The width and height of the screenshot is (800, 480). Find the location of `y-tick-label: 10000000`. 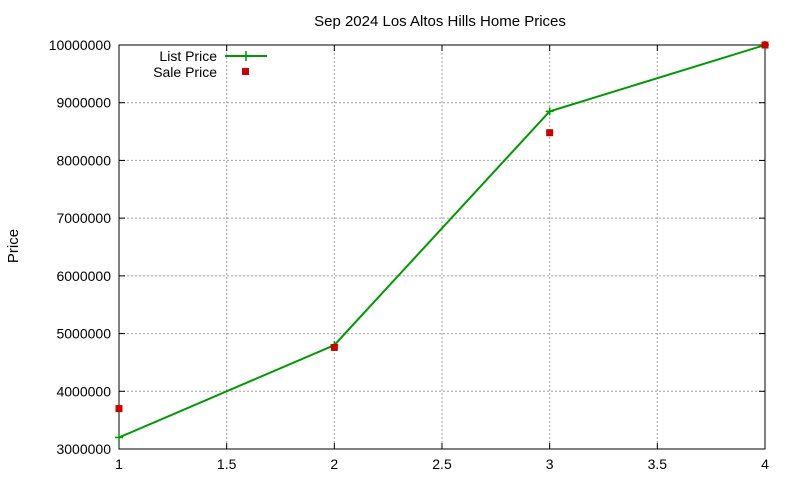

y-tick-label: 10000000 is located at coordinates (80, 45).